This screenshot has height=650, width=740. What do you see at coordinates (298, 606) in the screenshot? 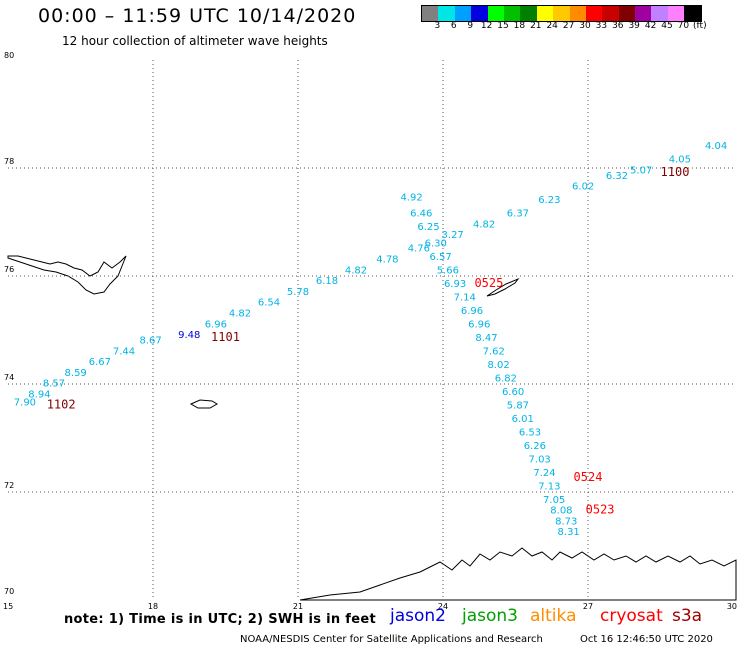
I see `x-tick-label: 21` at bounding box center [298, 606].